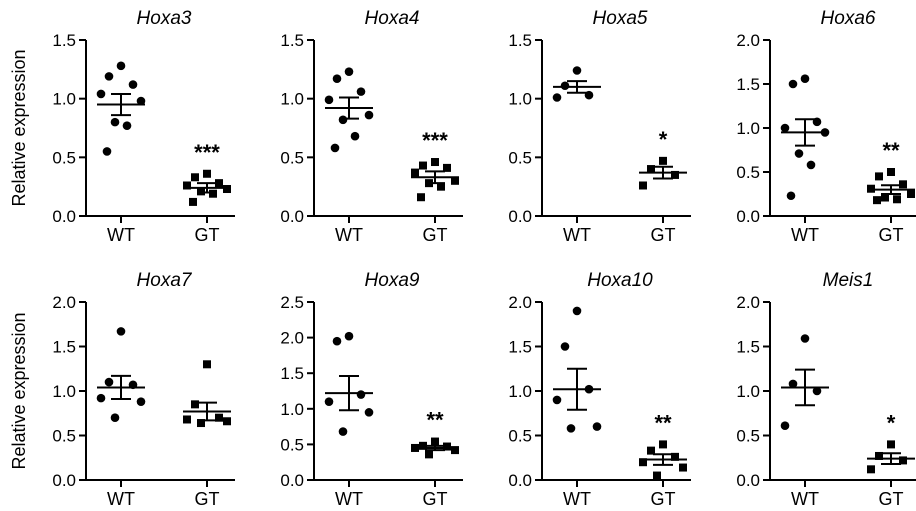 This screenshot has height=511, width=916. I want to click on panel-title: Meis1, so click(848, 280).